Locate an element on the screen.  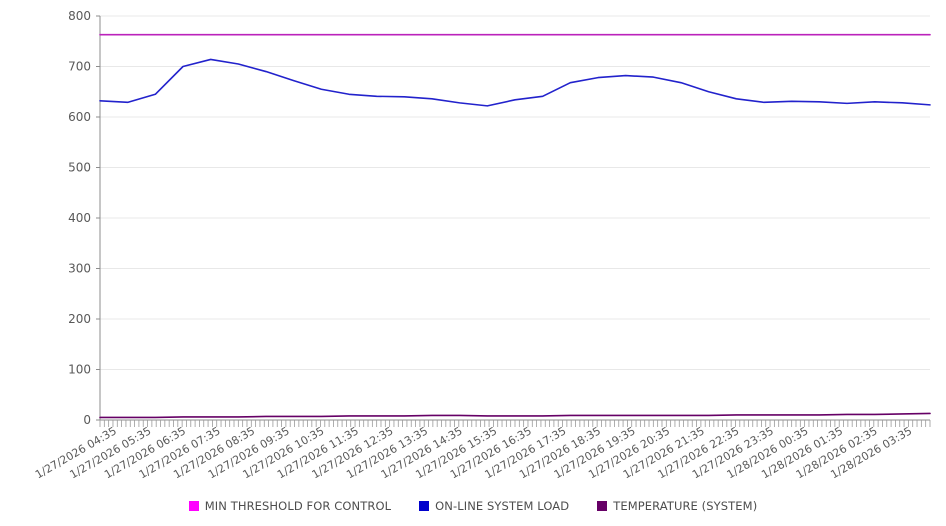
svg-text: 500 is located at coordinates (79, 168).